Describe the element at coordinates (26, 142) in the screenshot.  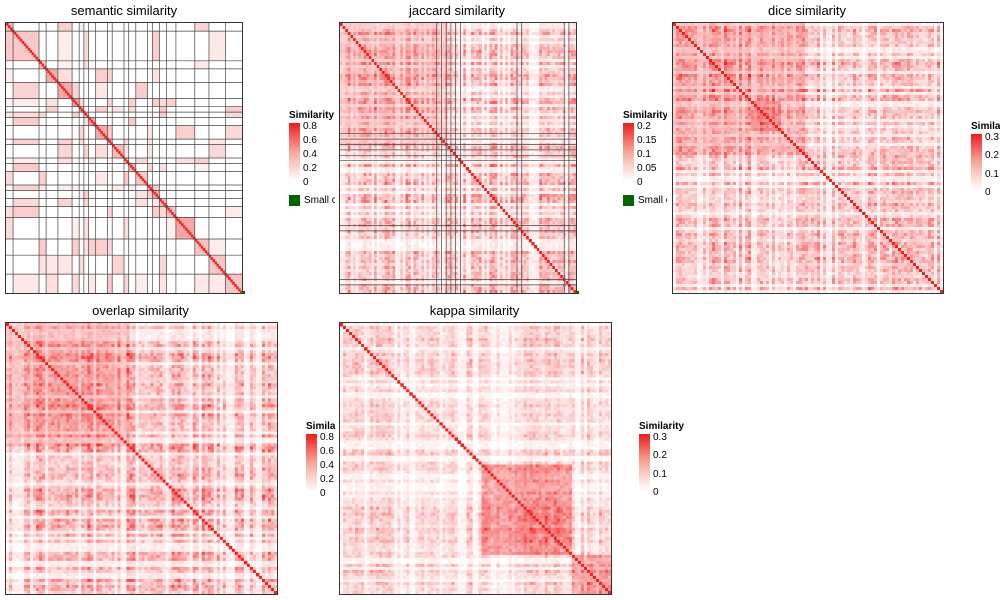
I see `cluster-block` at that location.